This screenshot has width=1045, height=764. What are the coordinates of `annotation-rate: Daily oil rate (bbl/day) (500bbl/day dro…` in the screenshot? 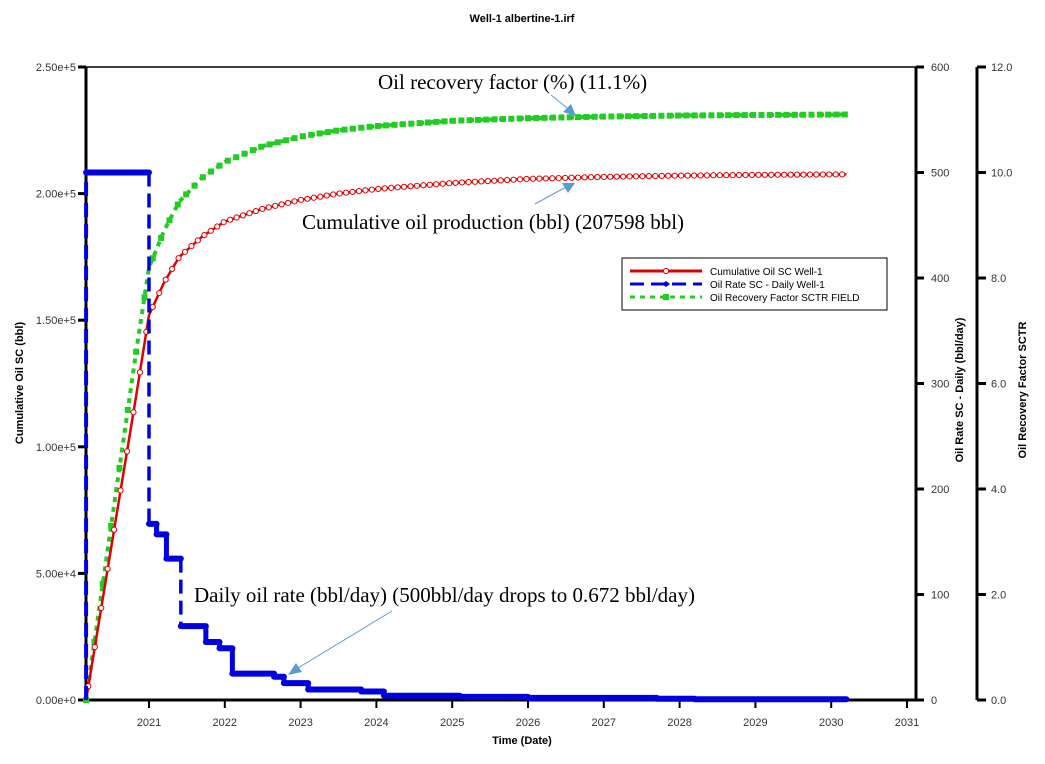 It's located at (444, 629).